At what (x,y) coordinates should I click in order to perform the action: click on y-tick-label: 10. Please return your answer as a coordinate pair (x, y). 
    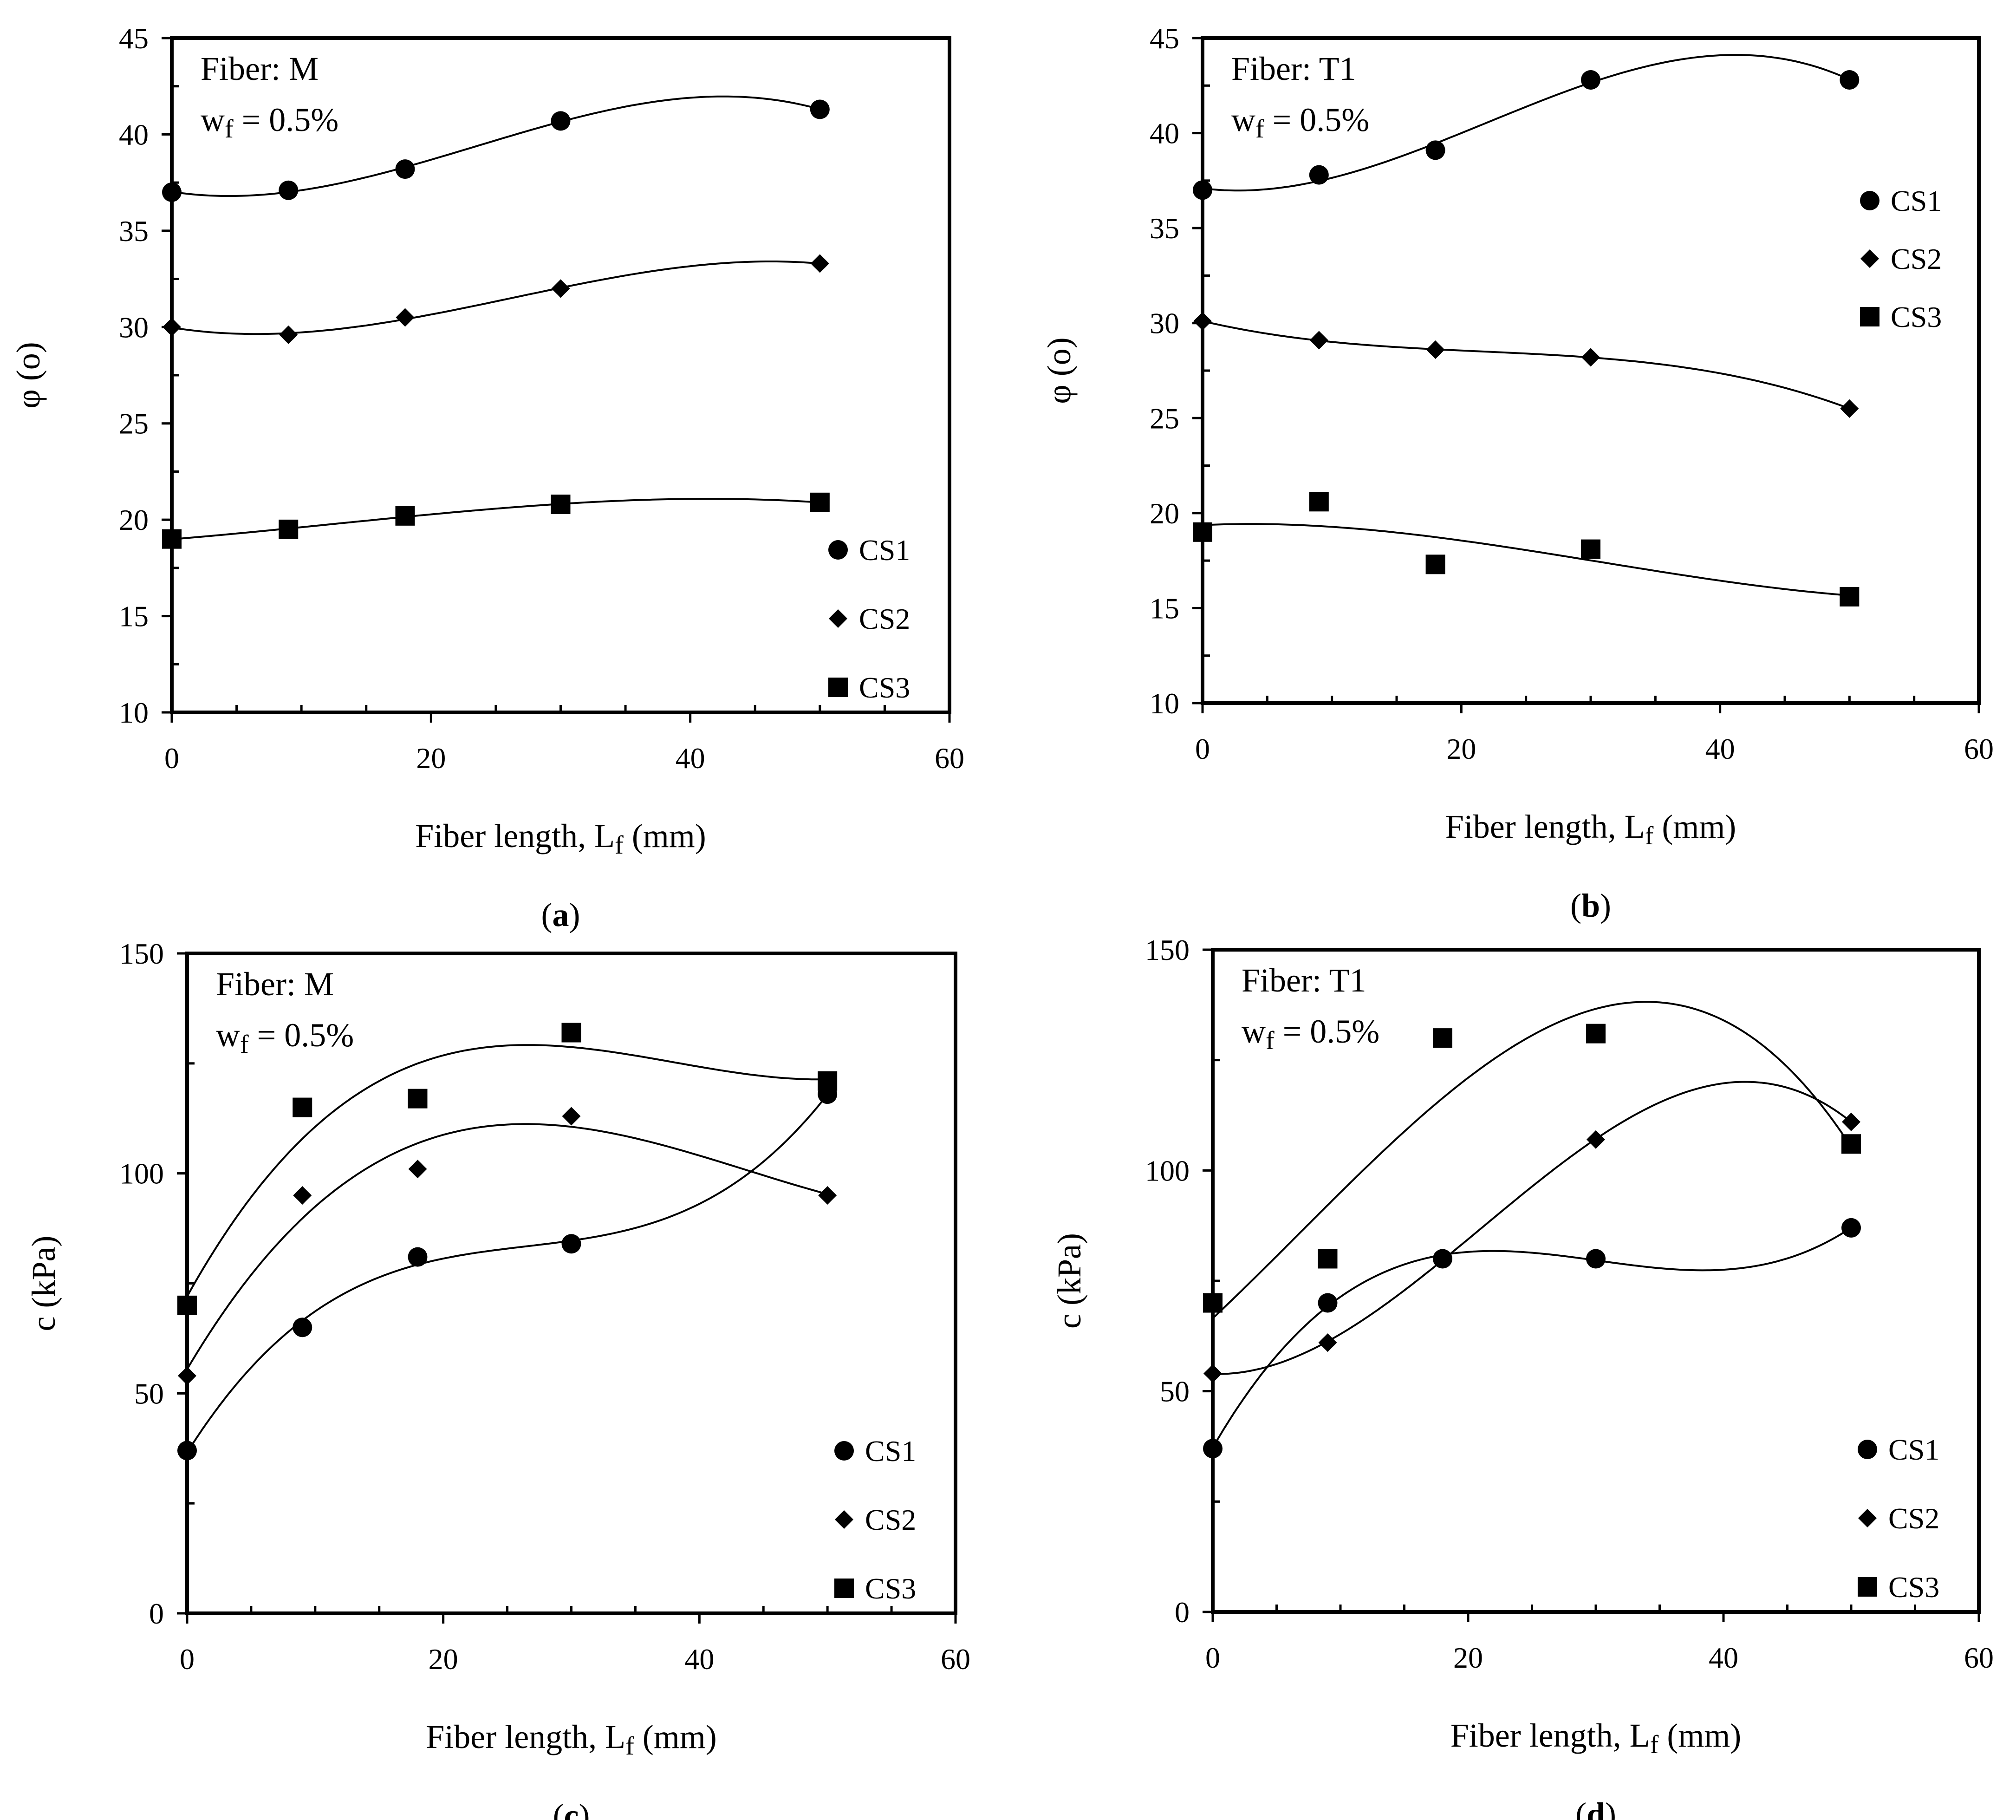
    Looking at the image, I should click on (134, 712).